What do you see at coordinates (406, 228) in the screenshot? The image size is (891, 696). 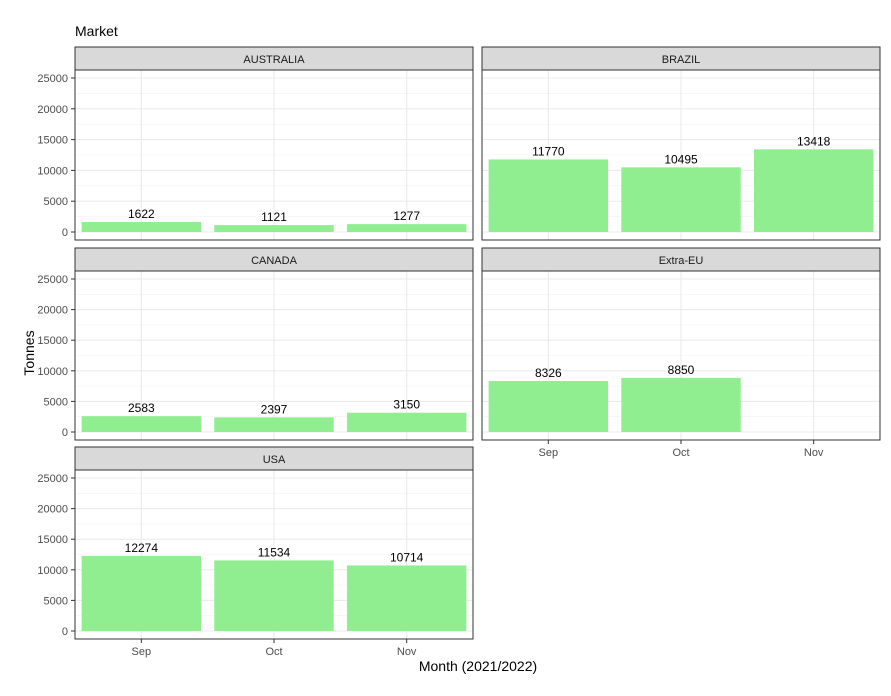 I see `bar-australia-nov` at bounding box center [406, 228].